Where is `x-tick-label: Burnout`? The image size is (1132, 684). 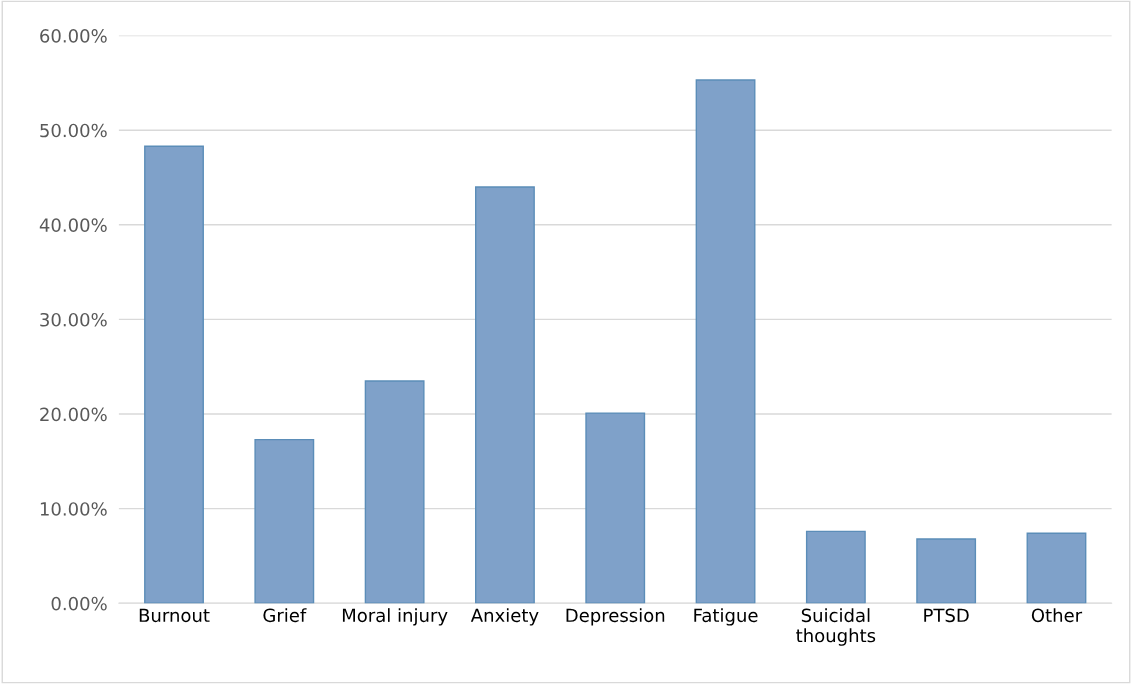
x-tick-label: Burnout is located at coordinates (174, 615).